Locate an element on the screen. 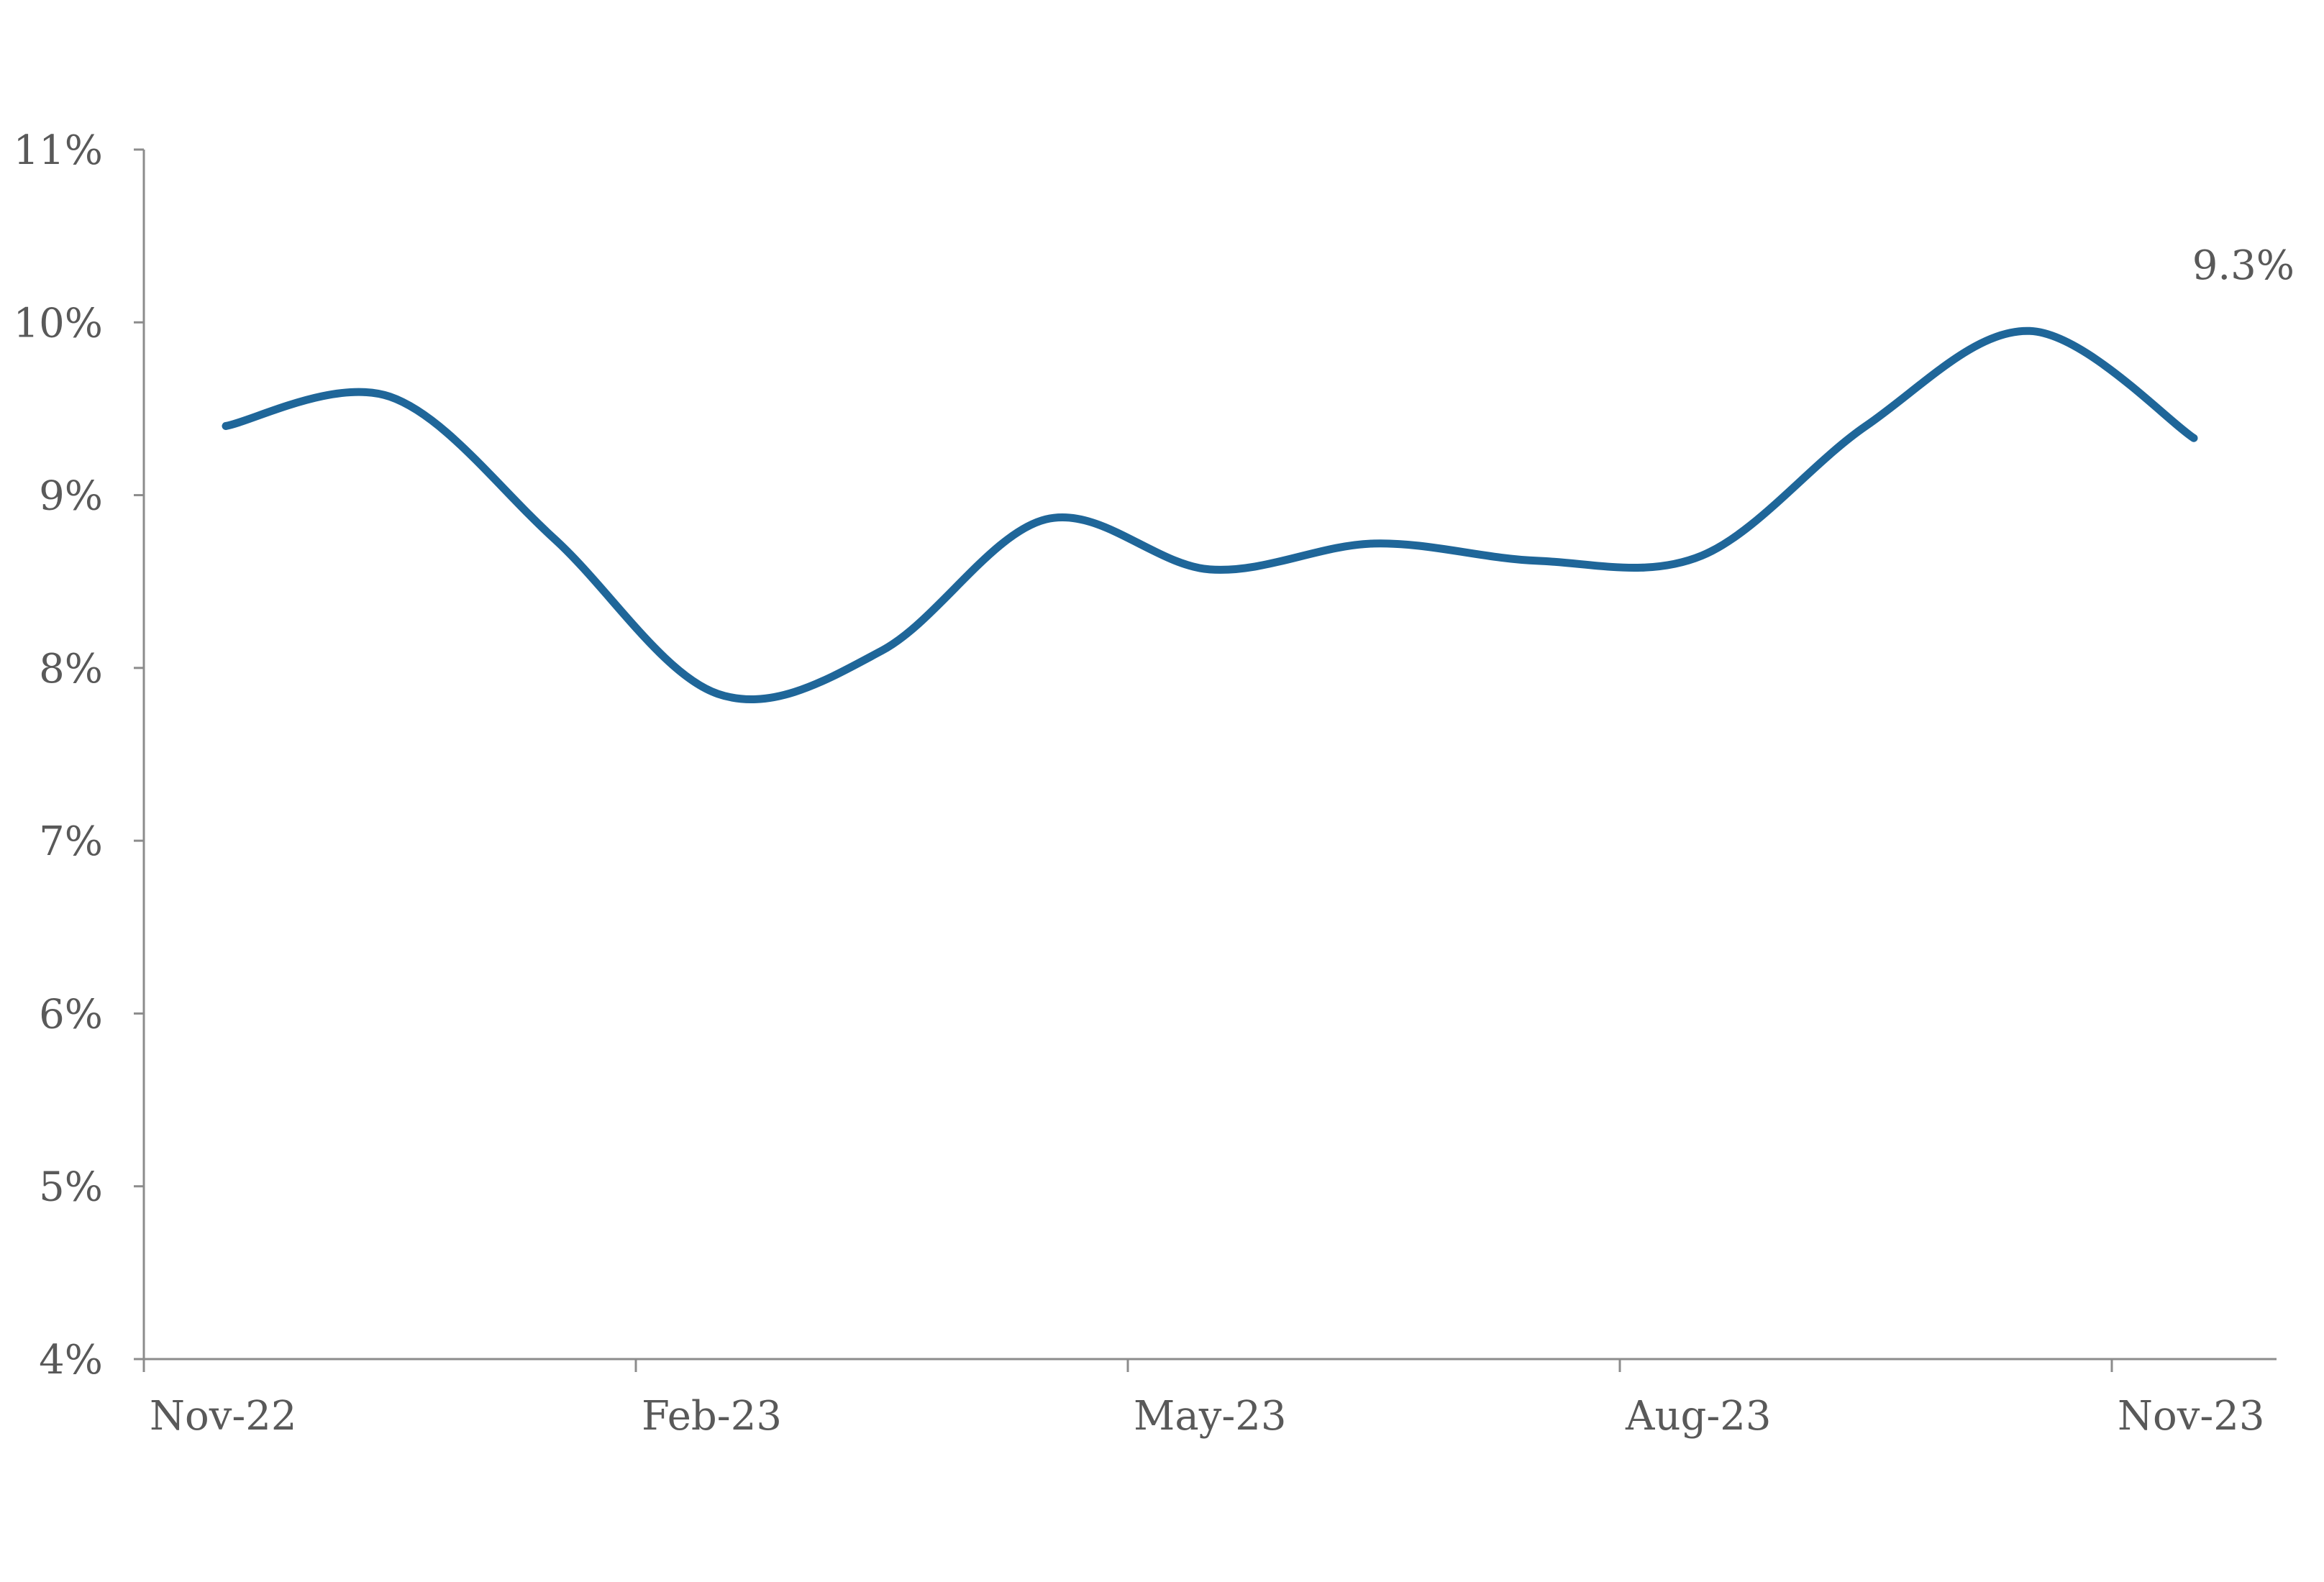 Image resolution: width=2324 pixels, height=1582 pixels. y-tick-label: 11% is located at coordinates (58, 150).